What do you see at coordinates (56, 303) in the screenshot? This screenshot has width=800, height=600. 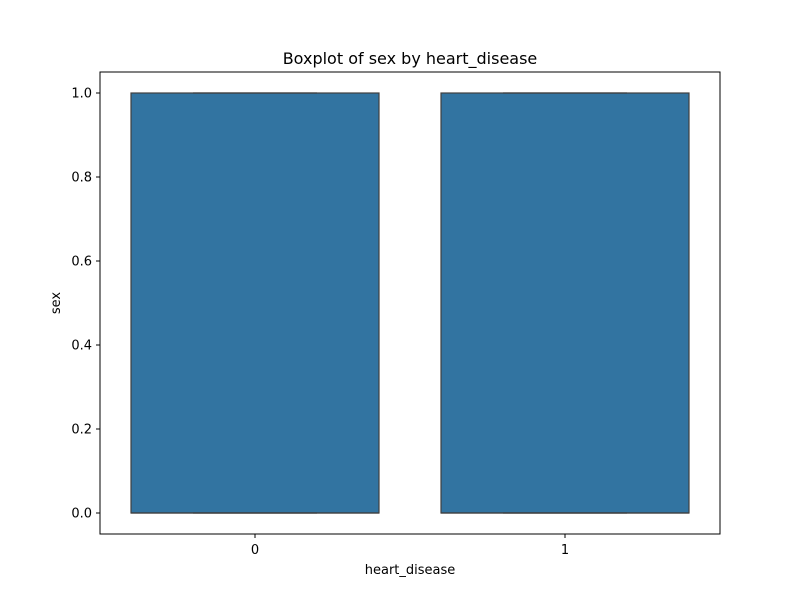 I see `y-axis-label: sex` at bounding box center [56, 303].